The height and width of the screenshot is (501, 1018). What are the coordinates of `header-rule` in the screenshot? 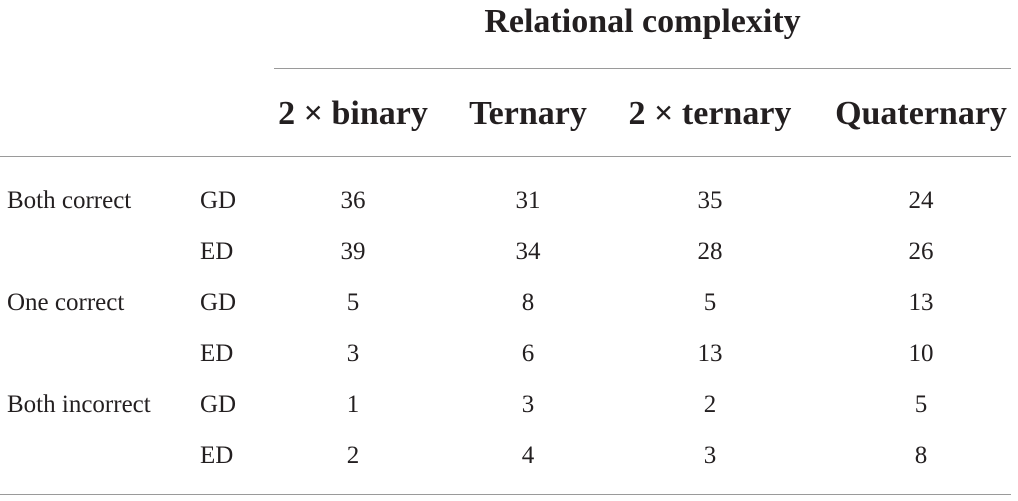 It's located at (505, 156).